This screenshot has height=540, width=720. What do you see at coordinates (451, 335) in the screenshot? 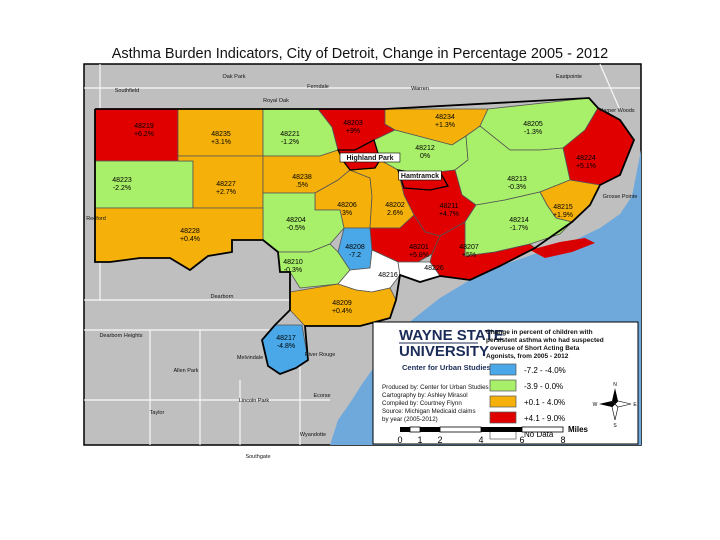
I see `logo-line1: WAYNE STATE` at bounding box center [451, 335].